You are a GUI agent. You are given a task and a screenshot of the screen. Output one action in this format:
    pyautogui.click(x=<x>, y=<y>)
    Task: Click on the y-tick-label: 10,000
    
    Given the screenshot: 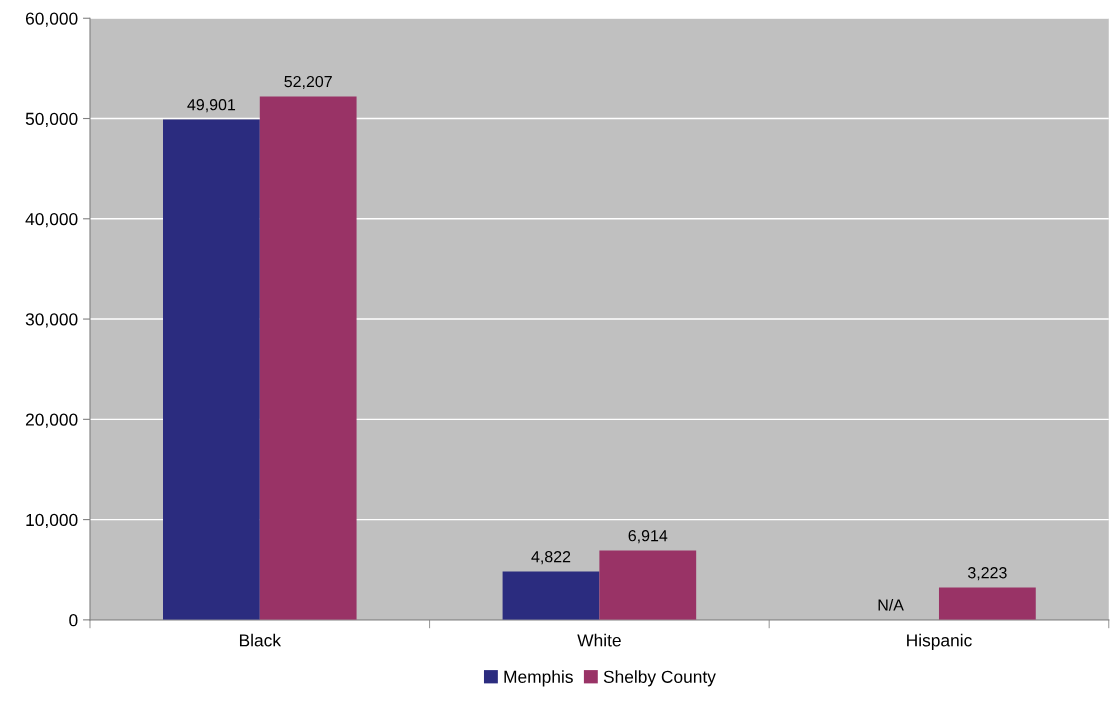 What is the action you would take?
    pyautogui.click(x=52, y=521)
    